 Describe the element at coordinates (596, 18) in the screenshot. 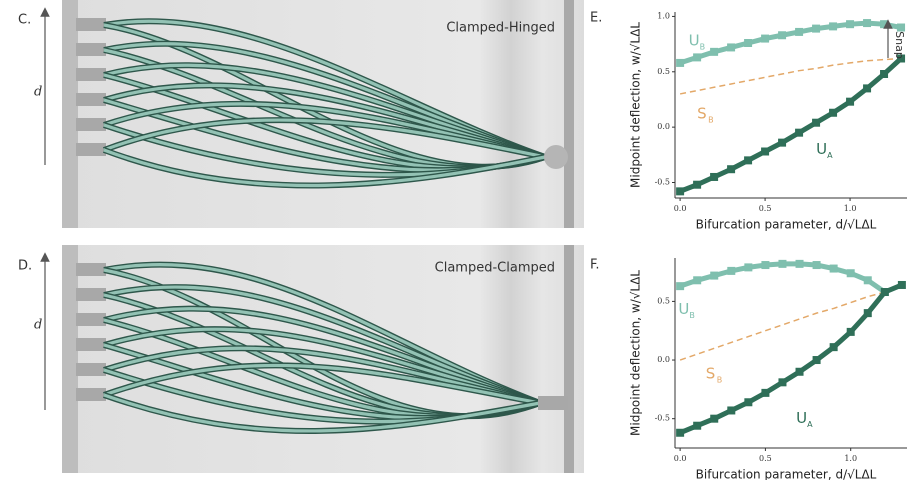

I see `panel-letter: E.` at that location.